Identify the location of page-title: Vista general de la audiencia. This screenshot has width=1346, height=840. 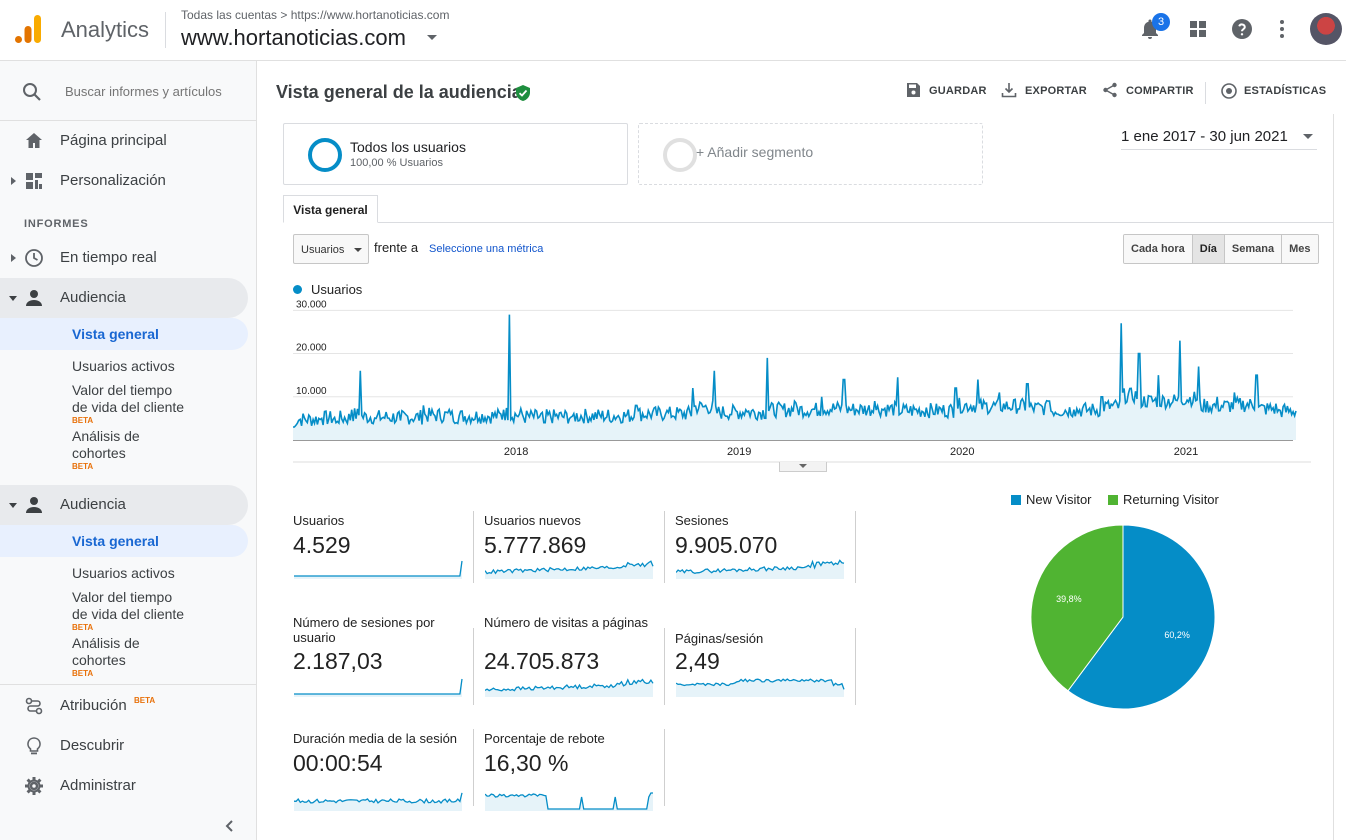
(399, 92).